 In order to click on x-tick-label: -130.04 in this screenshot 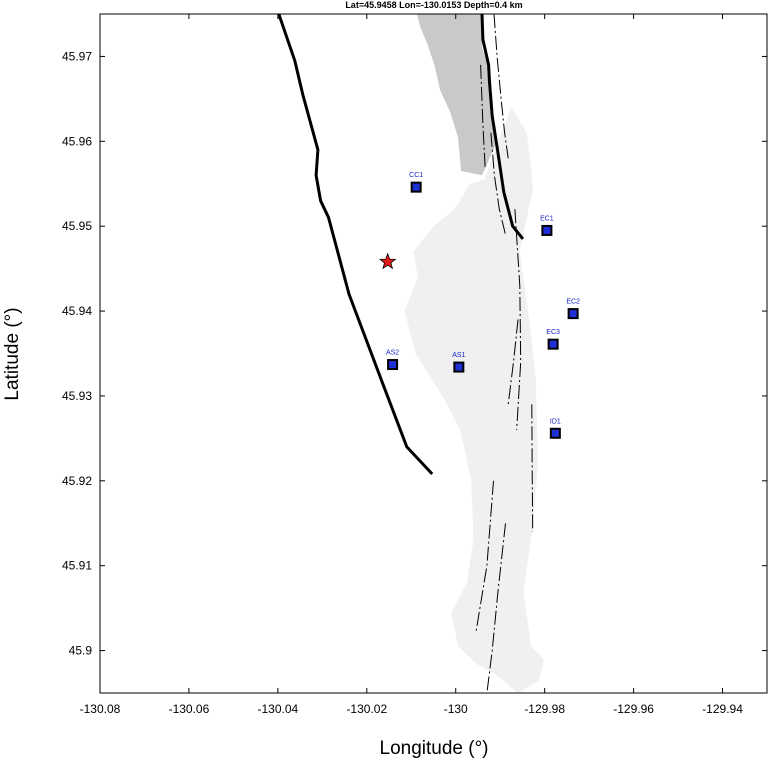, I will do `click(278, 709)`.